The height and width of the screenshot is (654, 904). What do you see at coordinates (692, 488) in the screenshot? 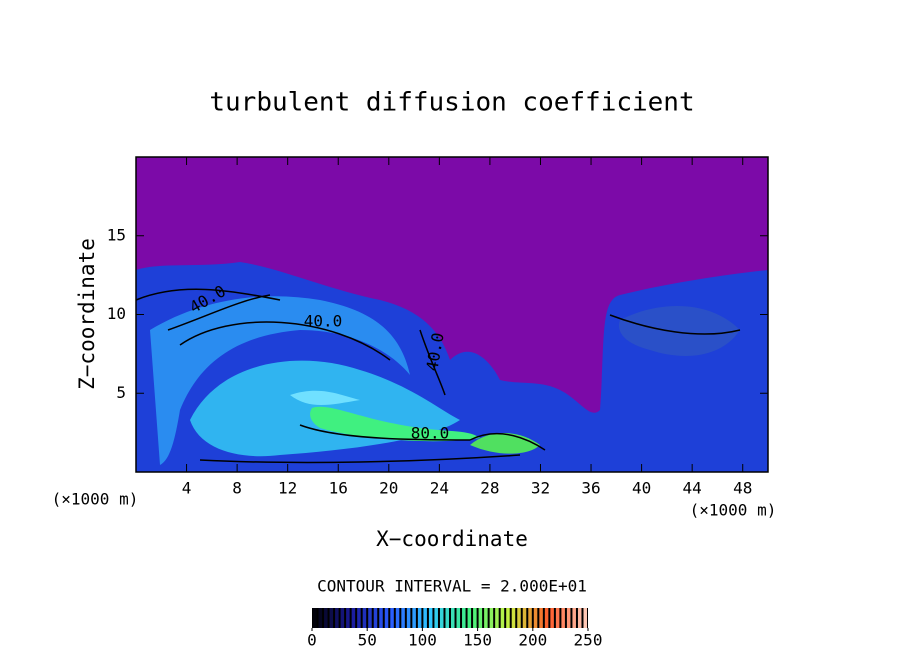
I see `x-tick-label: 44` at bounding box center [692, 488].